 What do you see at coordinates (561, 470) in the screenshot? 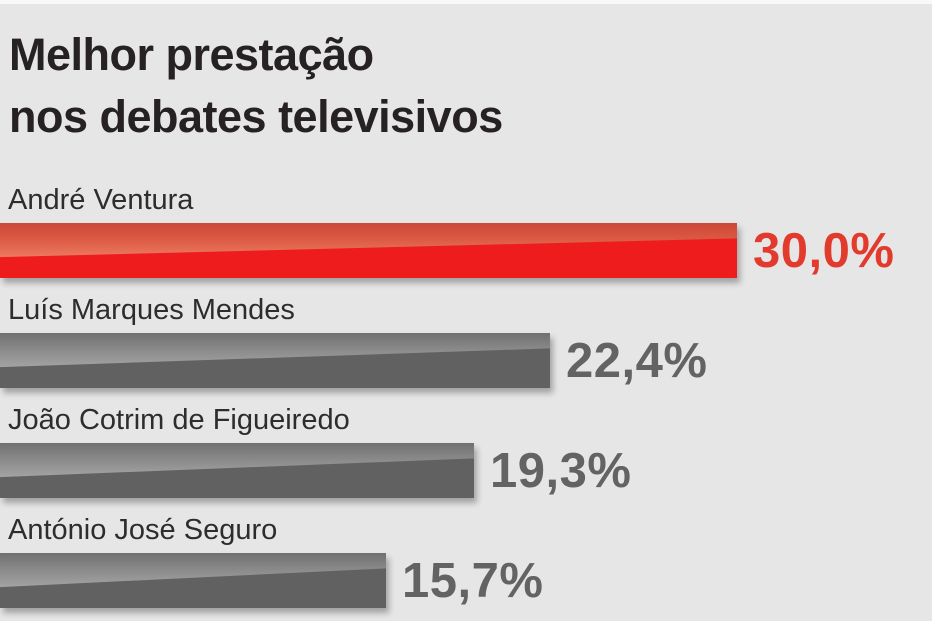
I see `bar-value: 19,3%` at bounding box center [561, 470].